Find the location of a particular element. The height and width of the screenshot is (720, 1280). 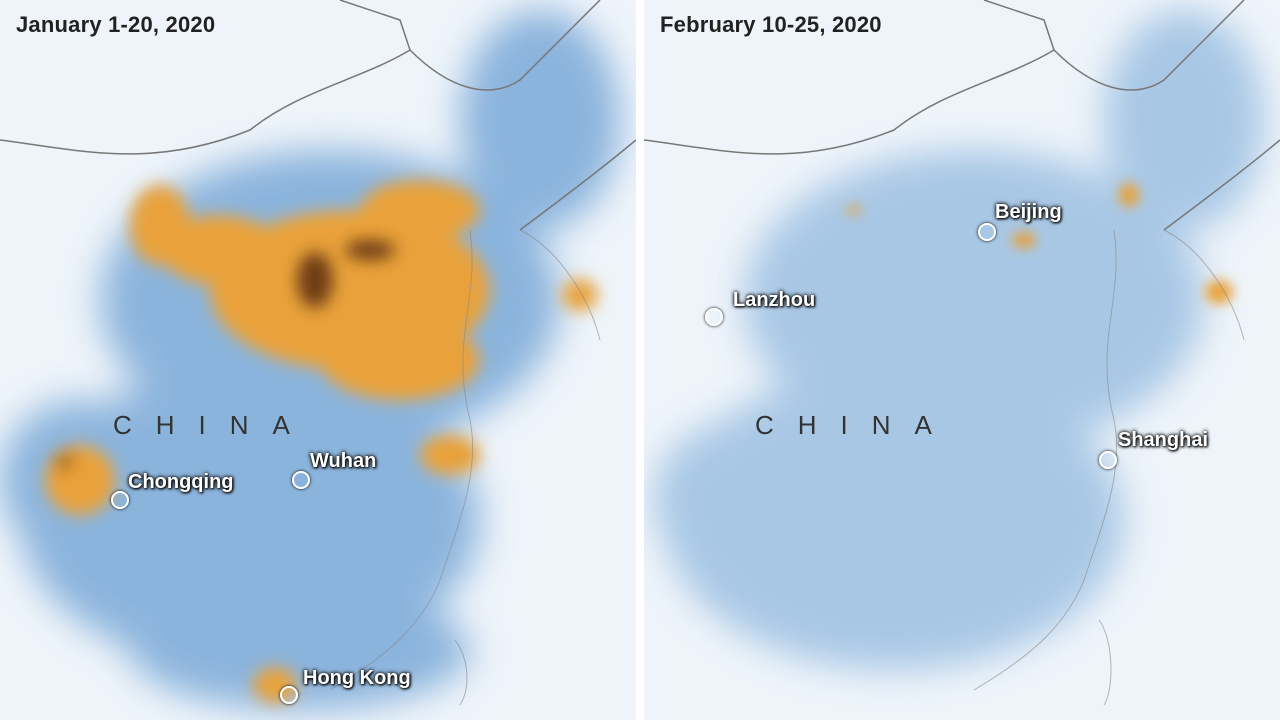

city-label-wuhan: Wuhan is located at coordinates (343, 461).